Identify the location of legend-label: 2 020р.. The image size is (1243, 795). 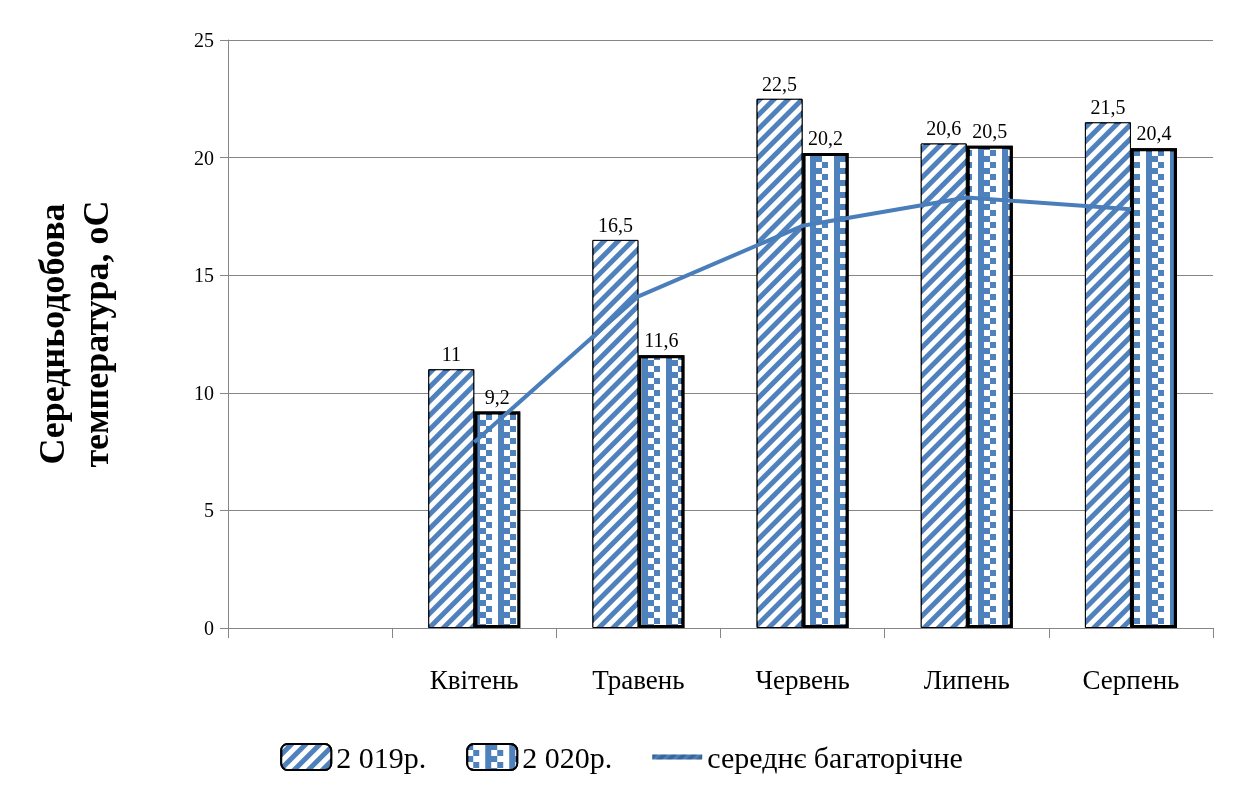
(567, 757).